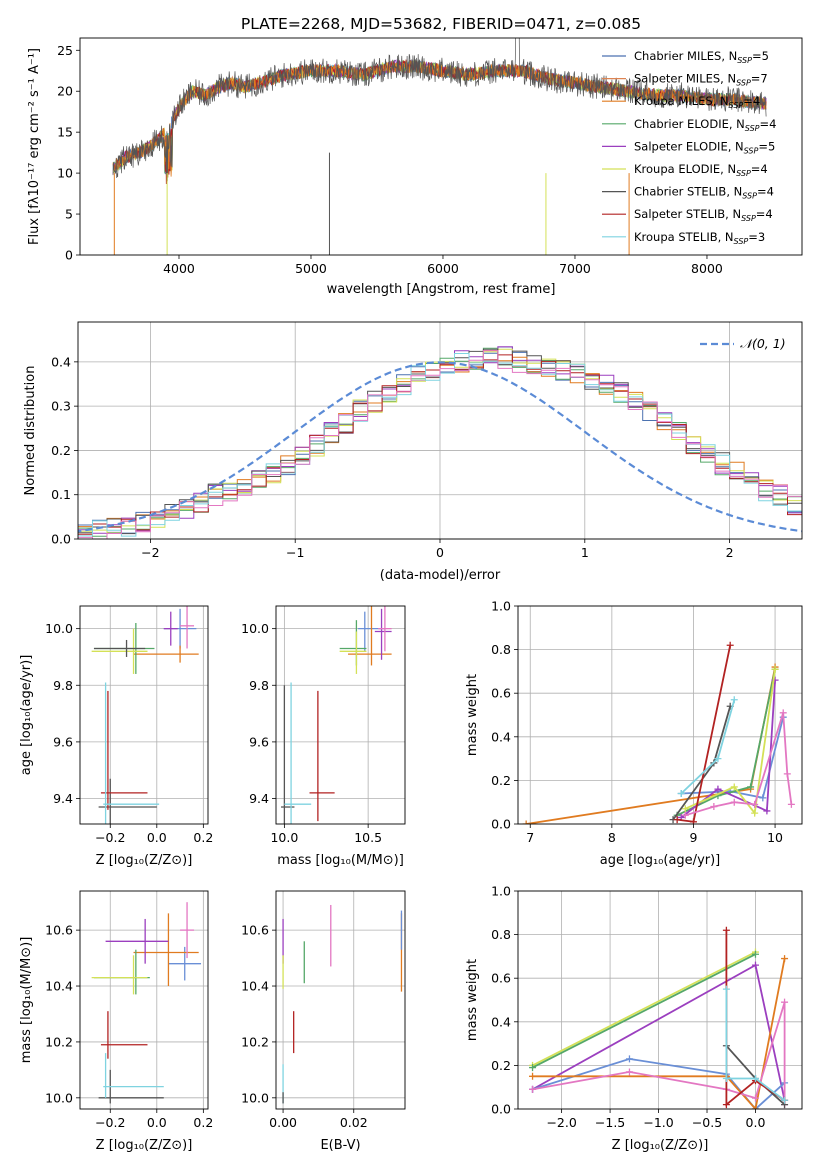 The image size is (819, 1170). What do you see at coordinates (685, 56) in the screenshot?
I see `legend-label: Chabrier MILES, N` at bounding box center [685, 56].